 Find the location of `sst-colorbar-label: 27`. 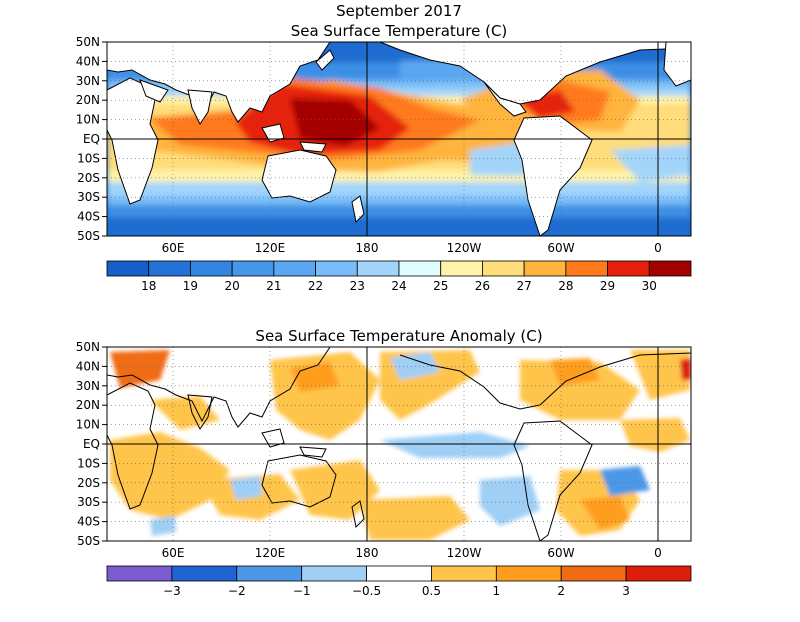

sst-colorbar-label: 27 is located at coordinates (524, 286).